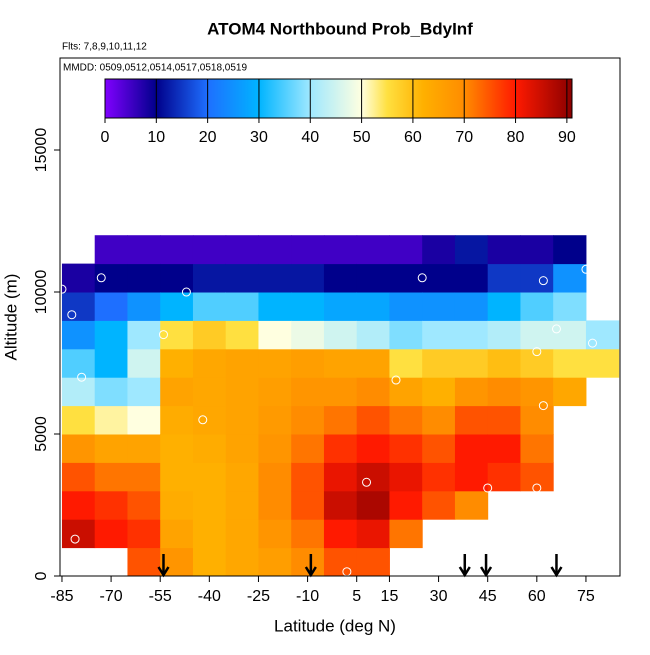 The height and width of the screenshot is (655, 650). I want to click on colorbar-tick-label: 50, so click(362, 137).